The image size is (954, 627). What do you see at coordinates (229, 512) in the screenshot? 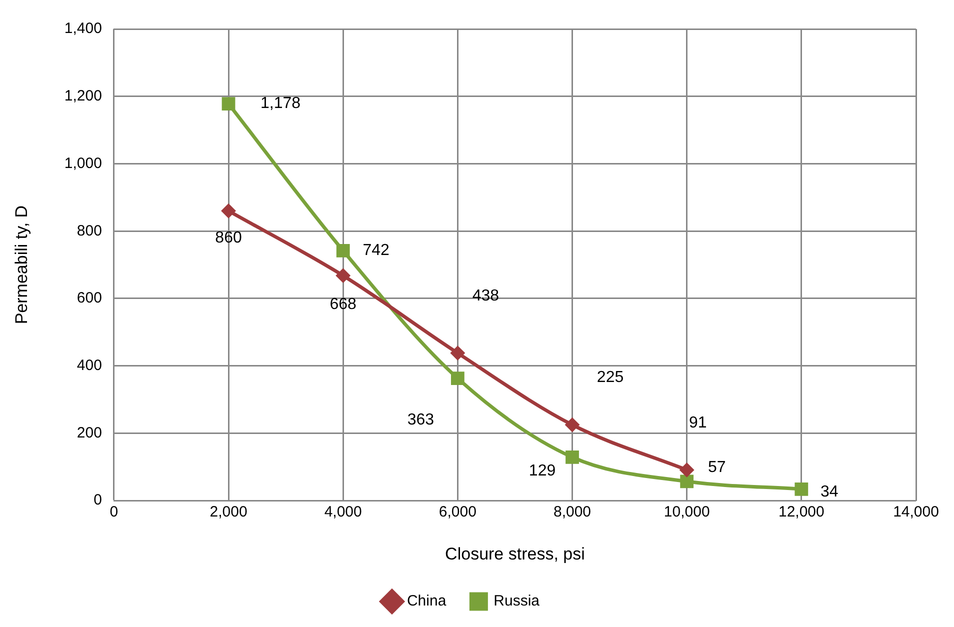
I see `x-tick-label: 2,000` at bounding box center [229, 512].